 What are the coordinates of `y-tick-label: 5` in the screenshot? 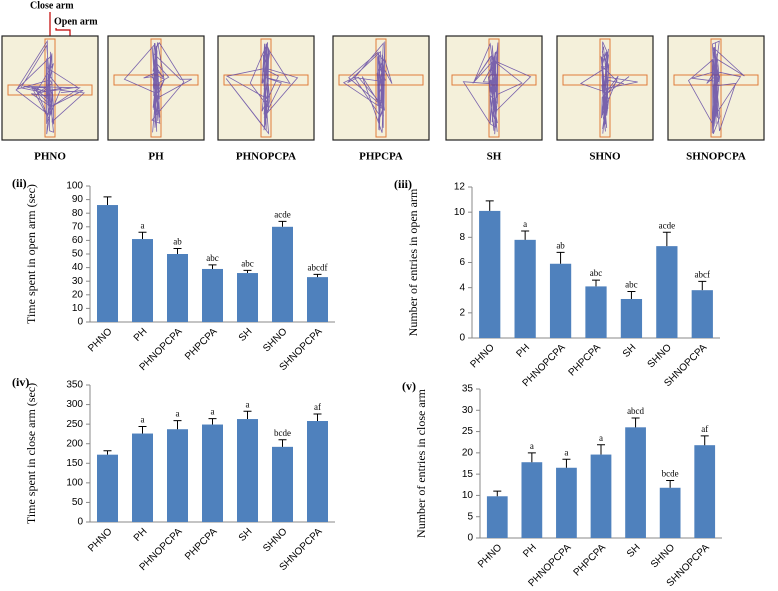 It's located at (470, 516).